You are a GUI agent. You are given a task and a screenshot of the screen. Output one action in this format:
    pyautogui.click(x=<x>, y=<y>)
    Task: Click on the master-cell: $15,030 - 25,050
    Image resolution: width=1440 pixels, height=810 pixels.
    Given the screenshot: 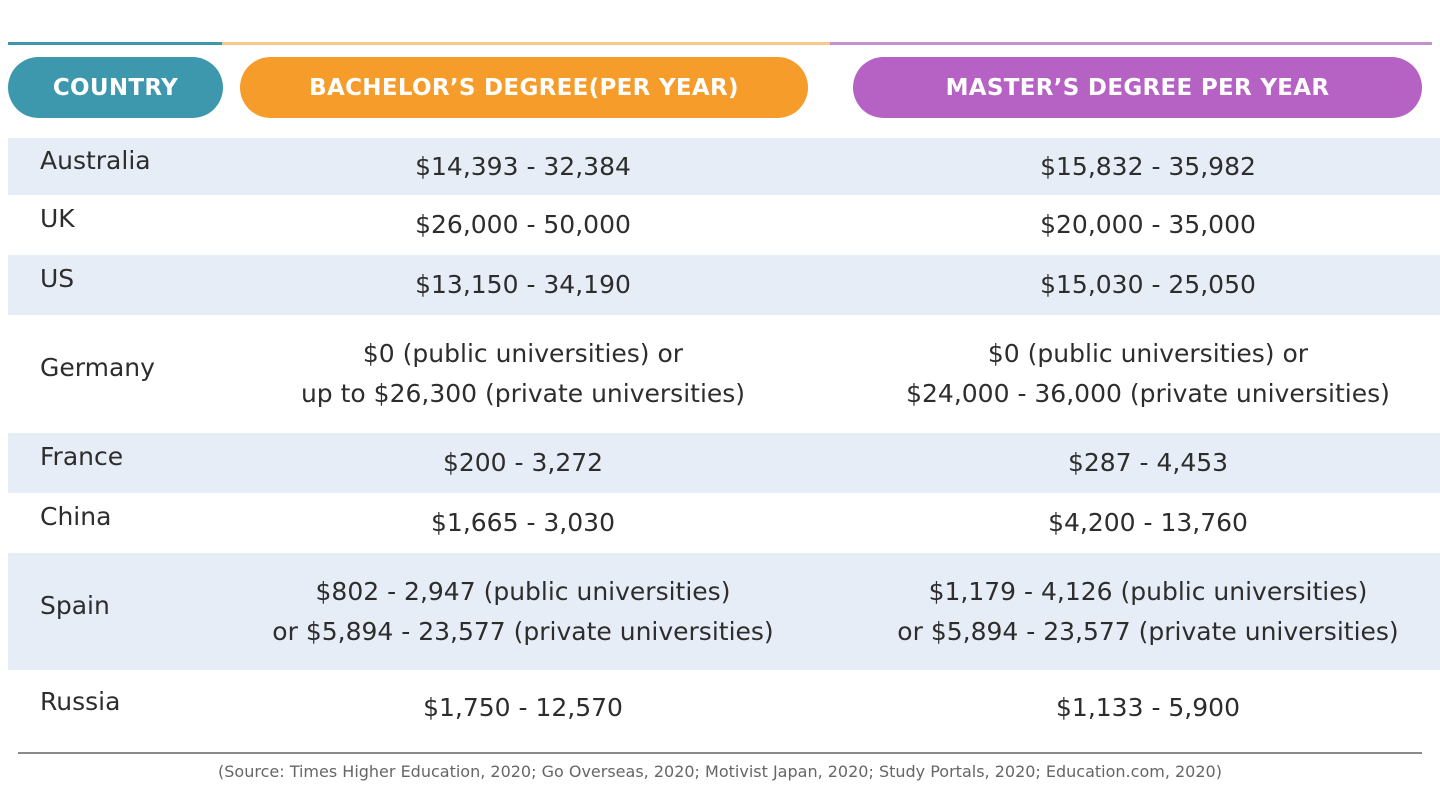 What is the action you would take?
    pyautogui.click(x=1144, y=285)
    